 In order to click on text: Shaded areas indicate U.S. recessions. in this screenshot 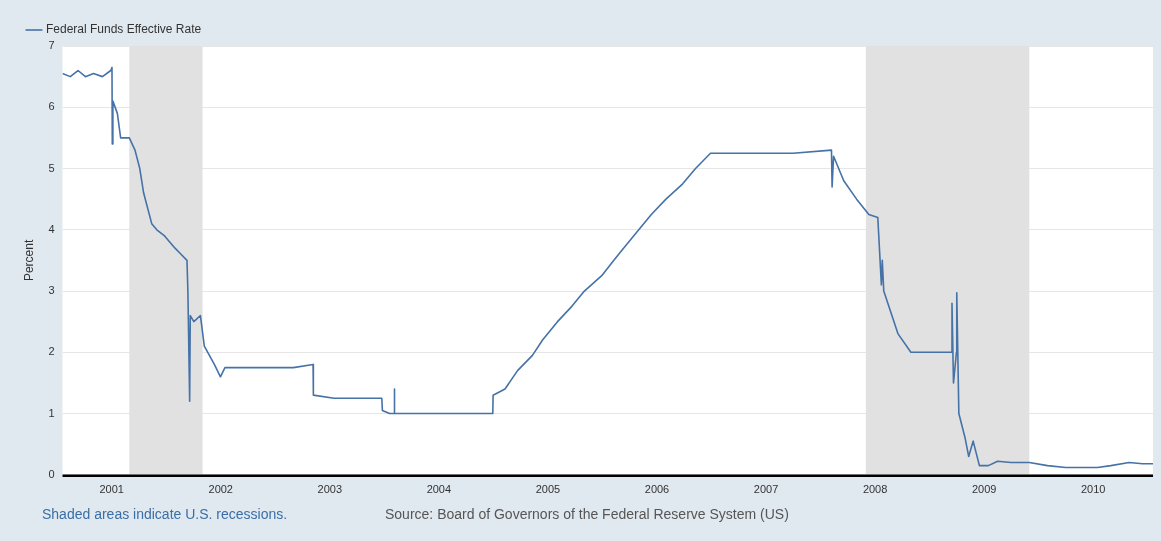, I will do `click(165, 514)`.